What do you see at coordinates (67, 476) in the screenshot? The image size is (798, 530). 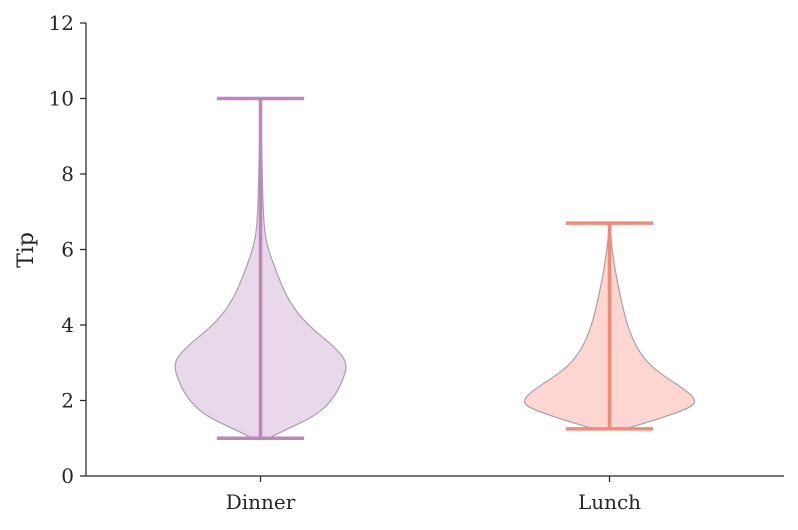 I see `y-tick-label: 0` at bounding box center [67, 476].